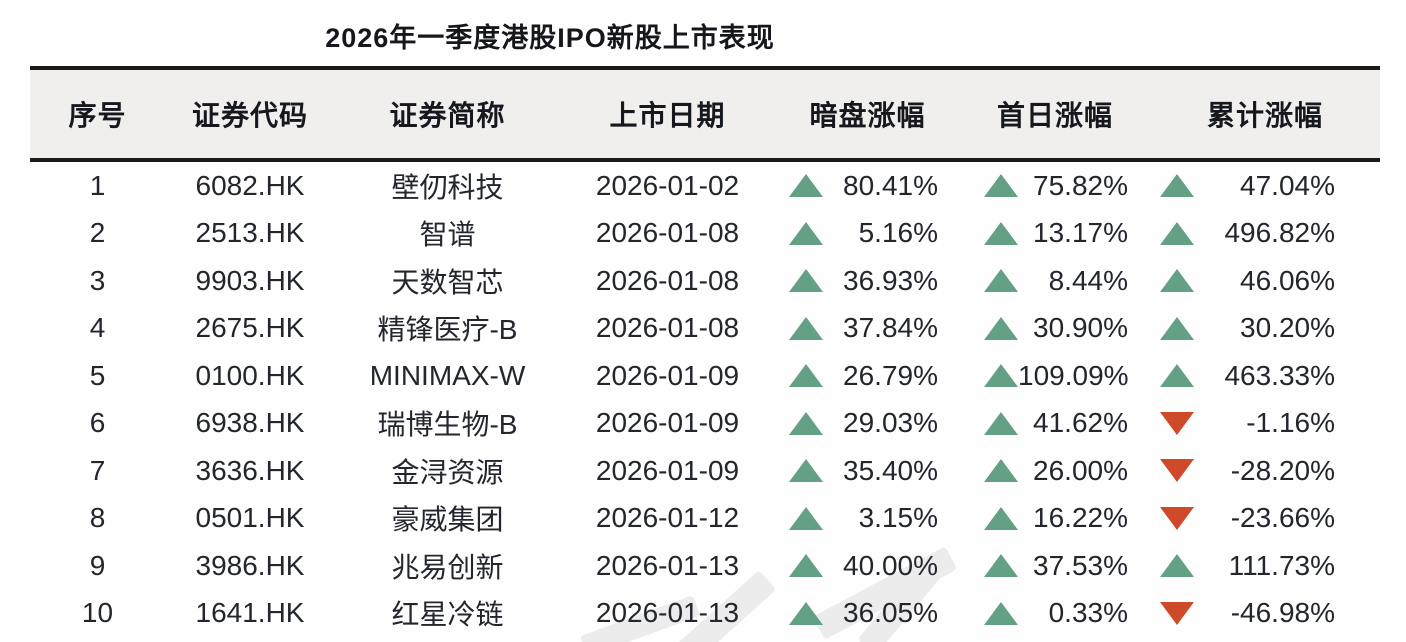 This screenshot has width=1406, height=642. I want to click on cumulative-change-value: -28.20%, so click(1282, 470).